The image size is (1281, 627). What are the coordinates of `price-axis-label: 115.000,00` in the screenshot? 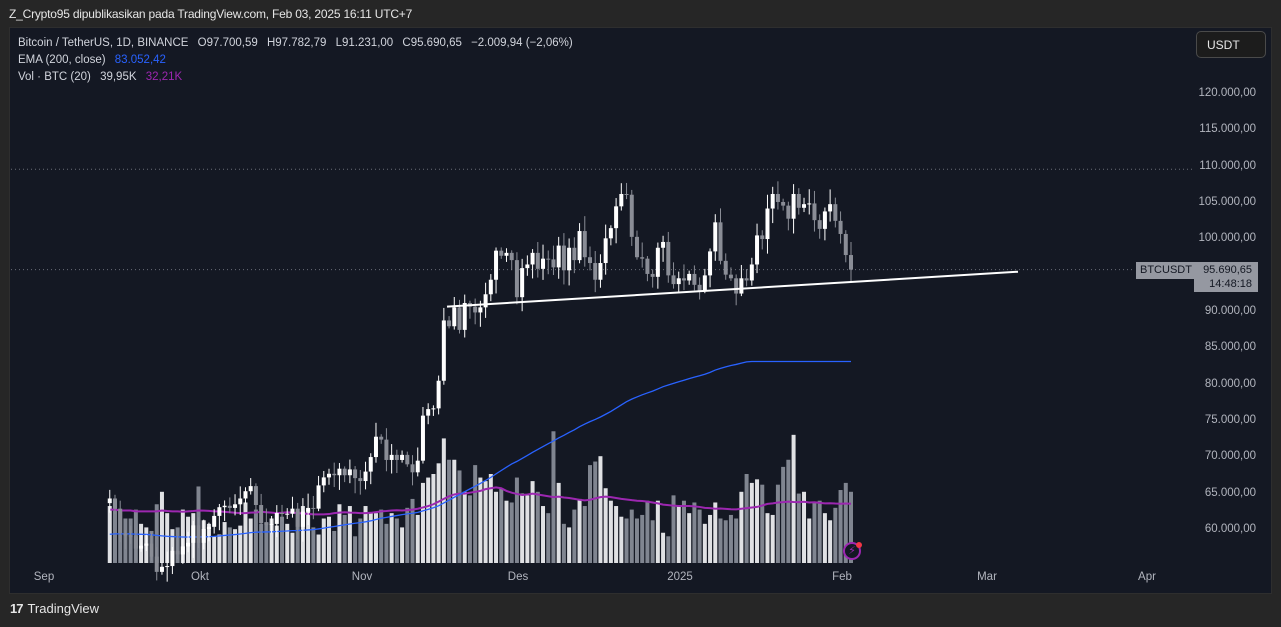 It's located at (1227, 129).